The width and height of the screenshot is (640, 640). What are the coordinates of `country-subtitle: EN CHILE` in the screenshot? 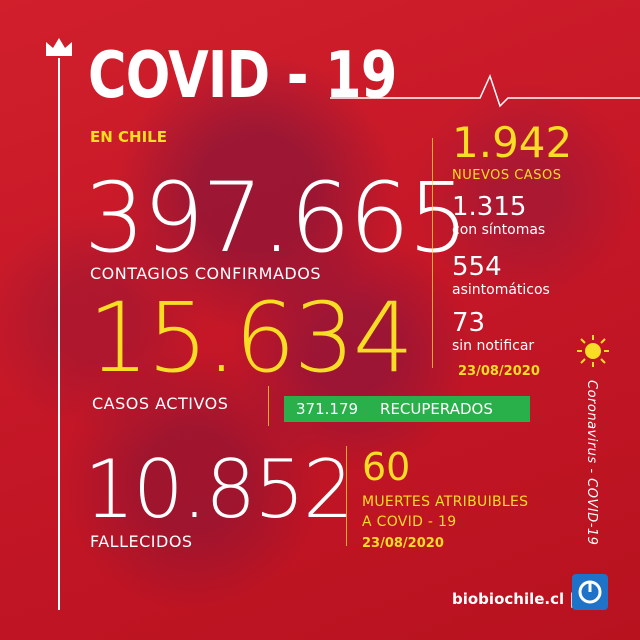 It's located at (128, 137).